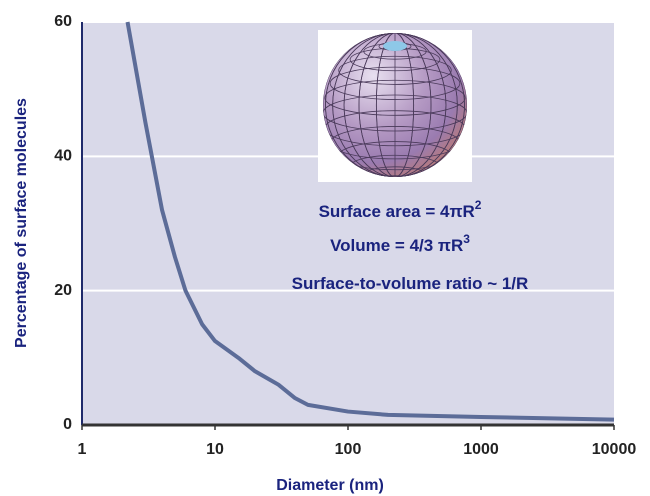  What do you see at coordinates (614, 449) in the screenshot?
I see `x-tick-label: 10000` at bounding box center [614, 449].